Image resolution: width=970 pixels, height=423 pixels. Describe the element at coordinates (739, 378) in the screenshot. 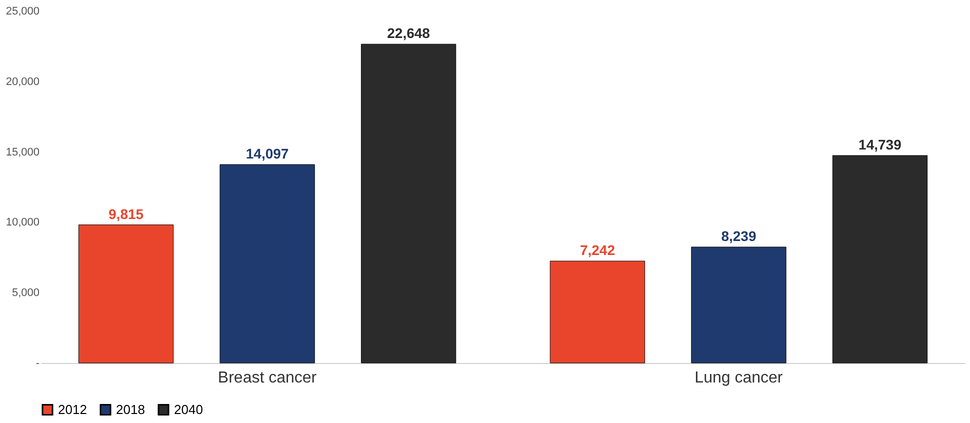

I see `x-tick-label: Lung cancer` at that location.